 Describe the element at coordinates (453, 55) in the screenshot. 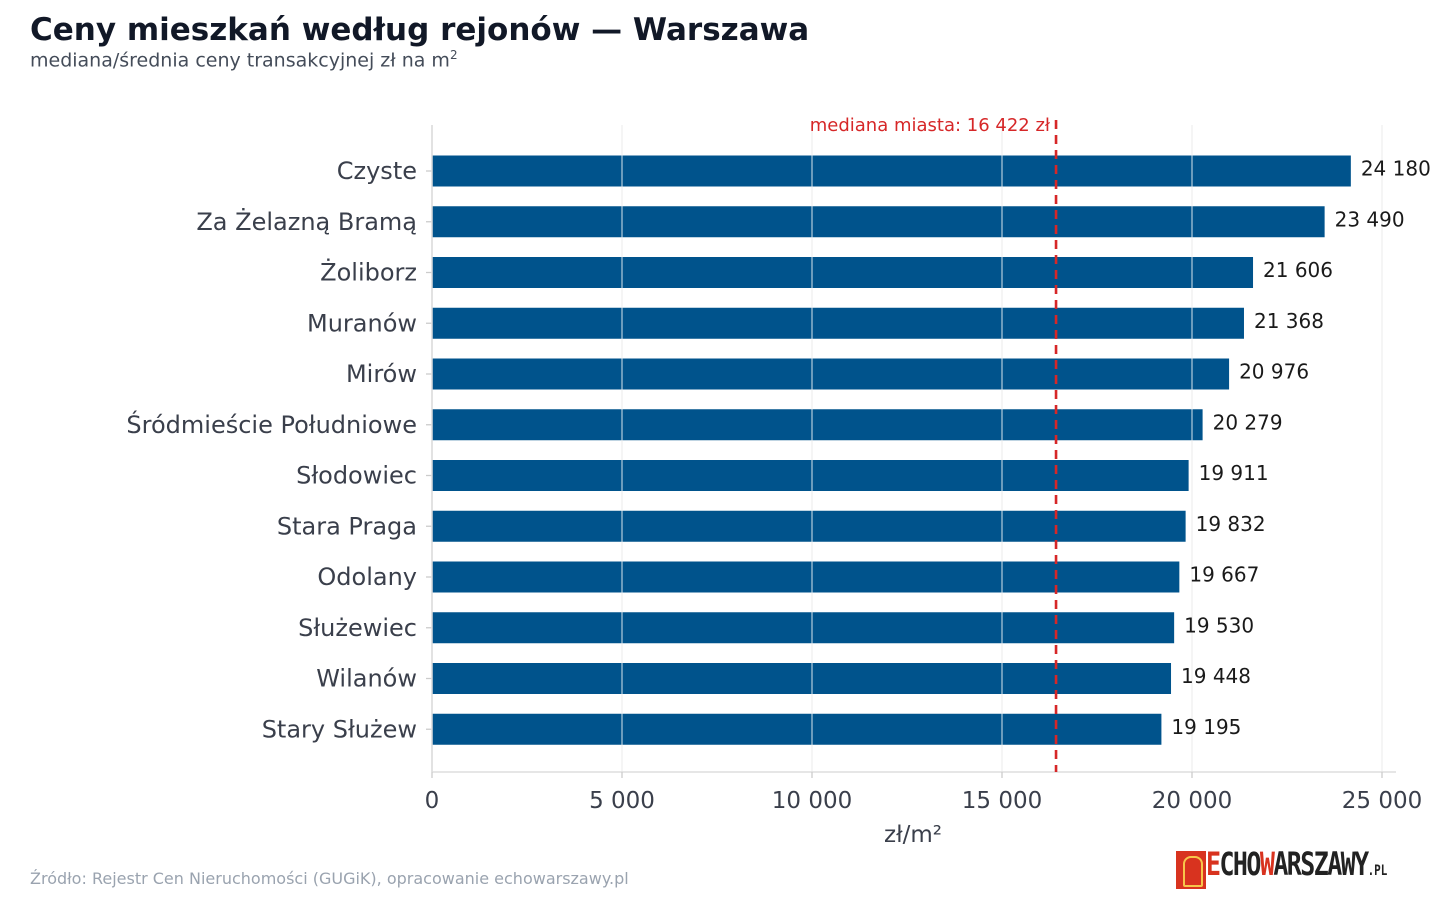

I see `chart-subtitle-superscript: 2` at that location.